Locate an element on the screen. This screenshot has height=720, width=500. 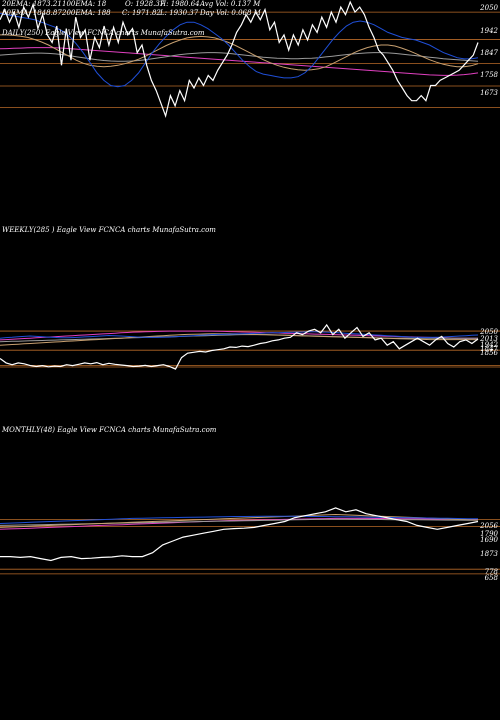
daily-header-open: O: 1928.37 is located at coordinates (145, 4).